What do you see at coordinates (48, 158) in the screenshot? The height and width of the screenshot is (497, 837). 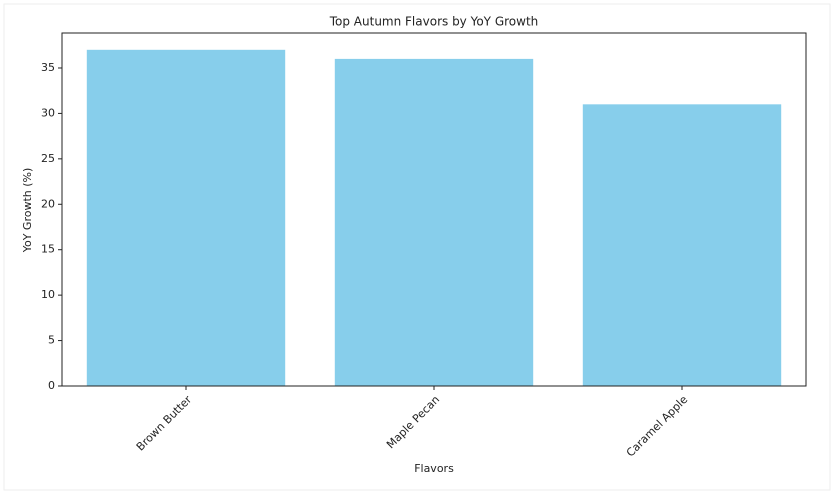 I see `y-tick-label: 25` at bounding box center [48, 158].